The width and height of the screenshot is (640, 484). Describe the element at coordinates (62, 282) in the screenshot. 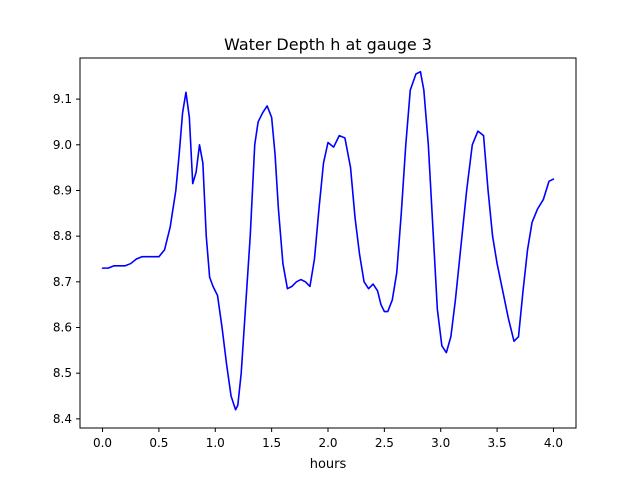

I see `y-tick-label: 8.7` at that location.